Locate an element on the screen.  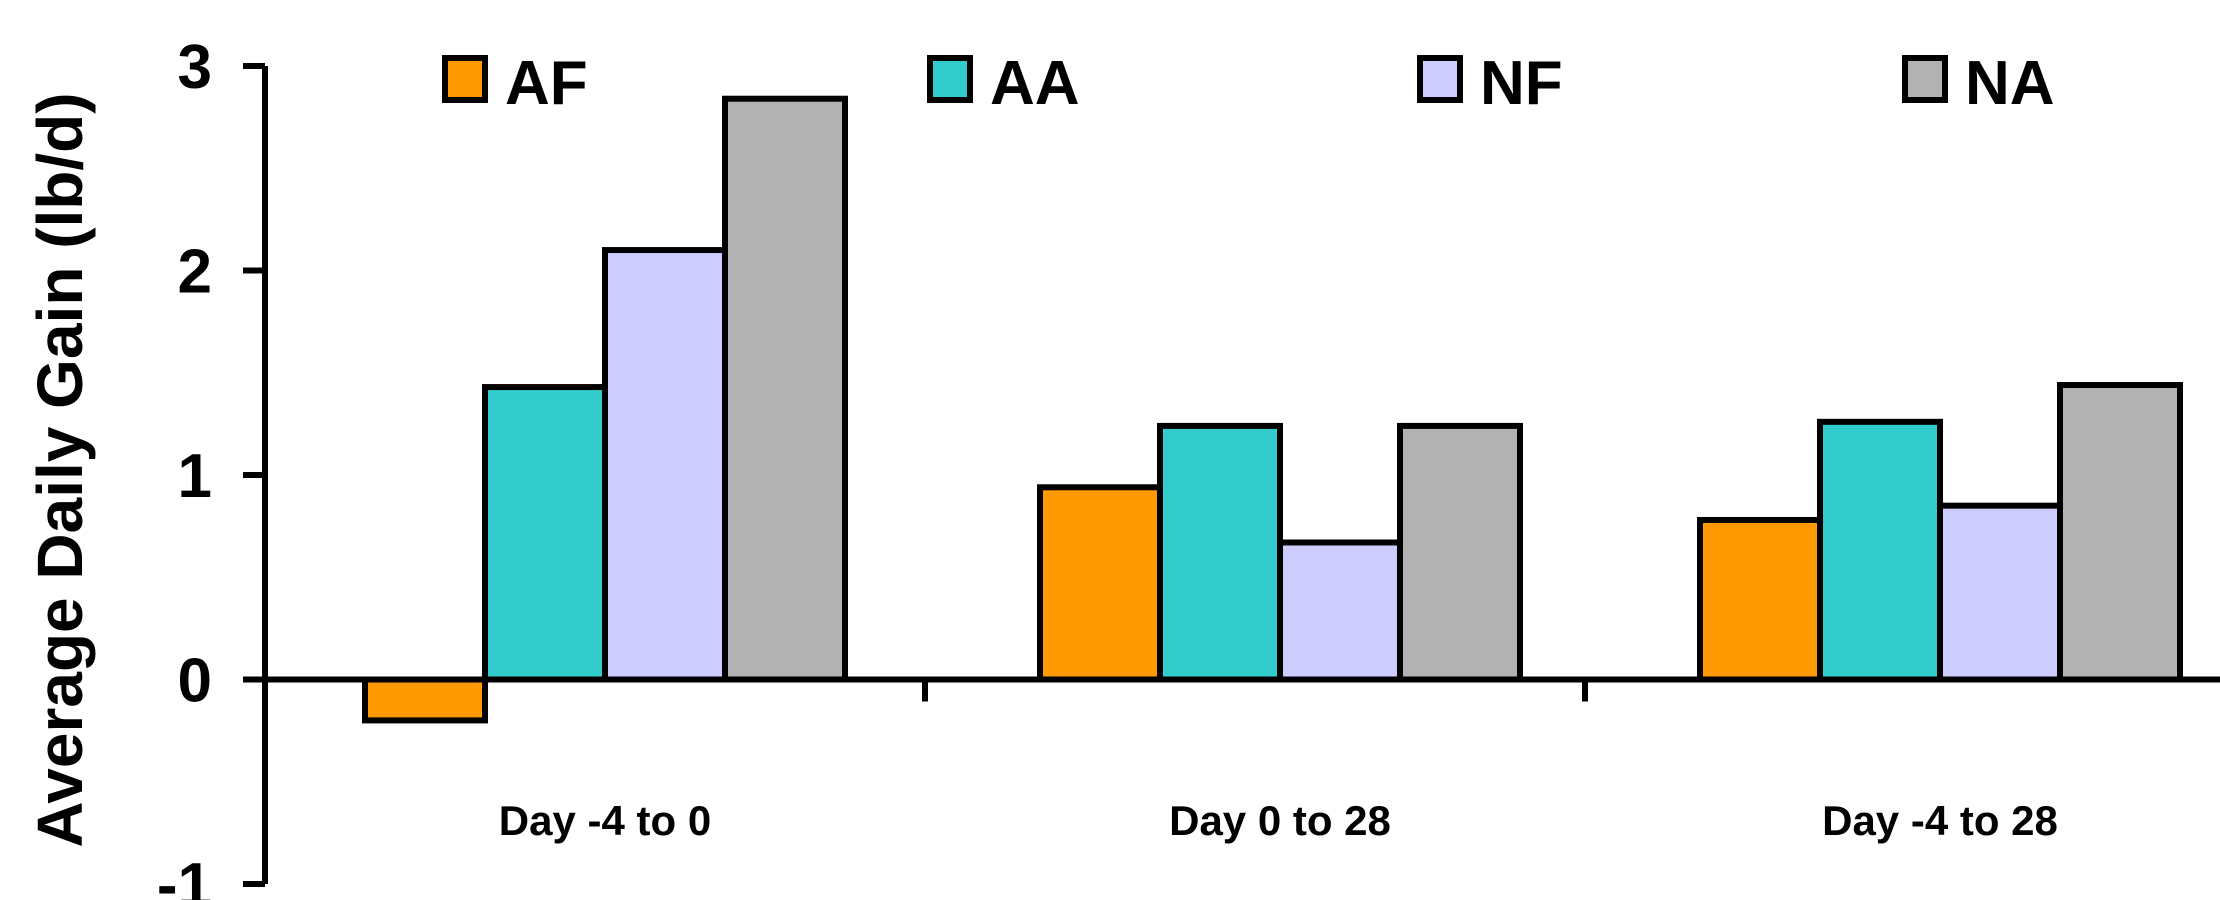
legend-item-af: AF is located at coordinates (515, 83).